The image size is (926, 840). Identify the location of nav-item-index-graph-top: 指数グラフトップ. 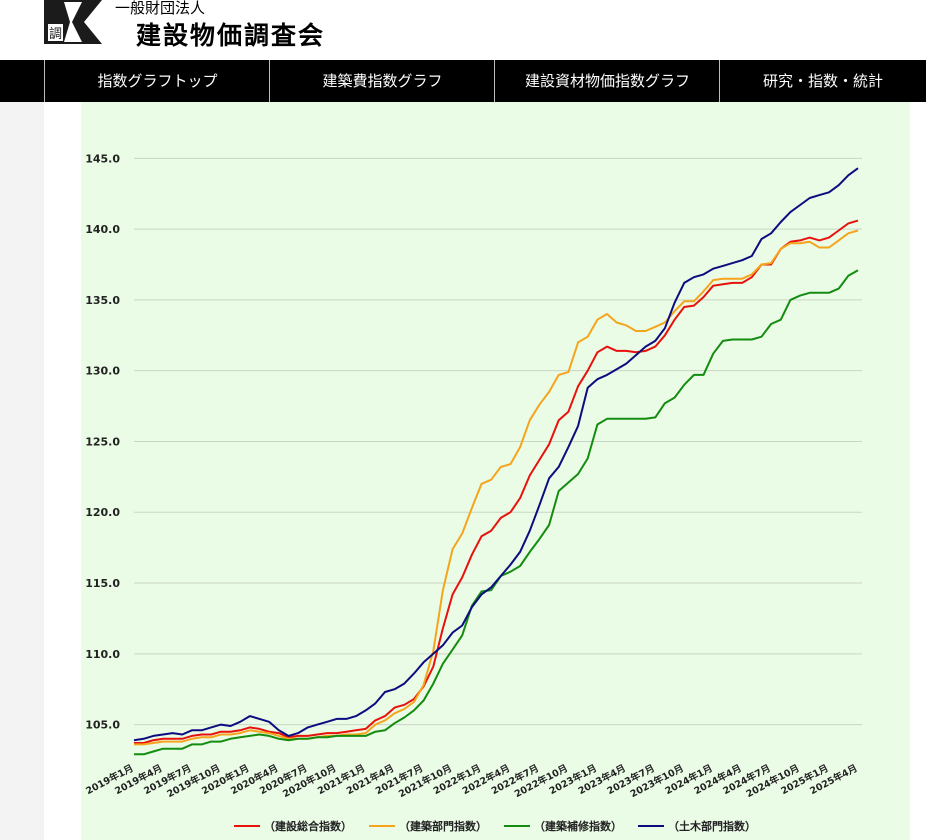
(157, 81).